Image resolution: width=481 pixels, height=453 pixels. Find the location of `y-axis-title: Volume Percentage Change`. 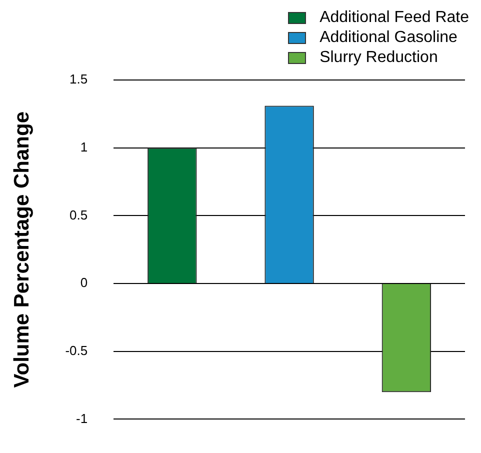

y-axis-title: Volume Percentage Change is located at coordinates (22, 250).